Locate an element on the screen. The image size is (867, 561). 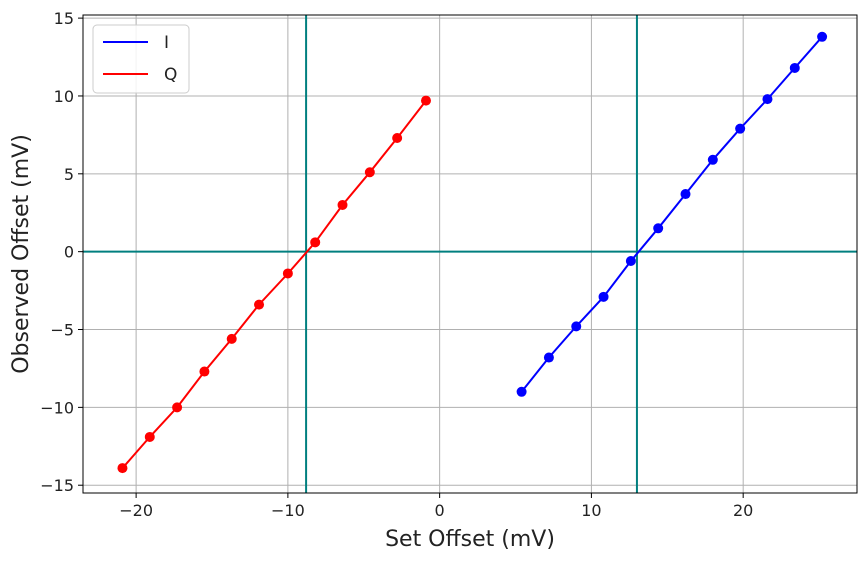
x-tick-label: −20 is located at coordinates (136, 510).